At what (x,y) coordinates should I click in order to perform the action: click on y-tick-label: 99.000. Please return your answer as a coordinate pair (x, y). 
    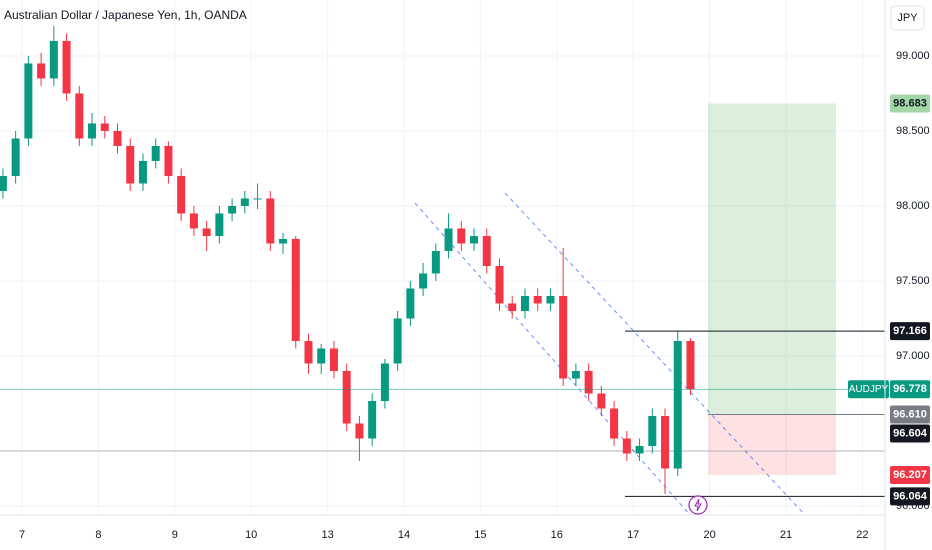
    Looking at the image, I should click on (913, 56).